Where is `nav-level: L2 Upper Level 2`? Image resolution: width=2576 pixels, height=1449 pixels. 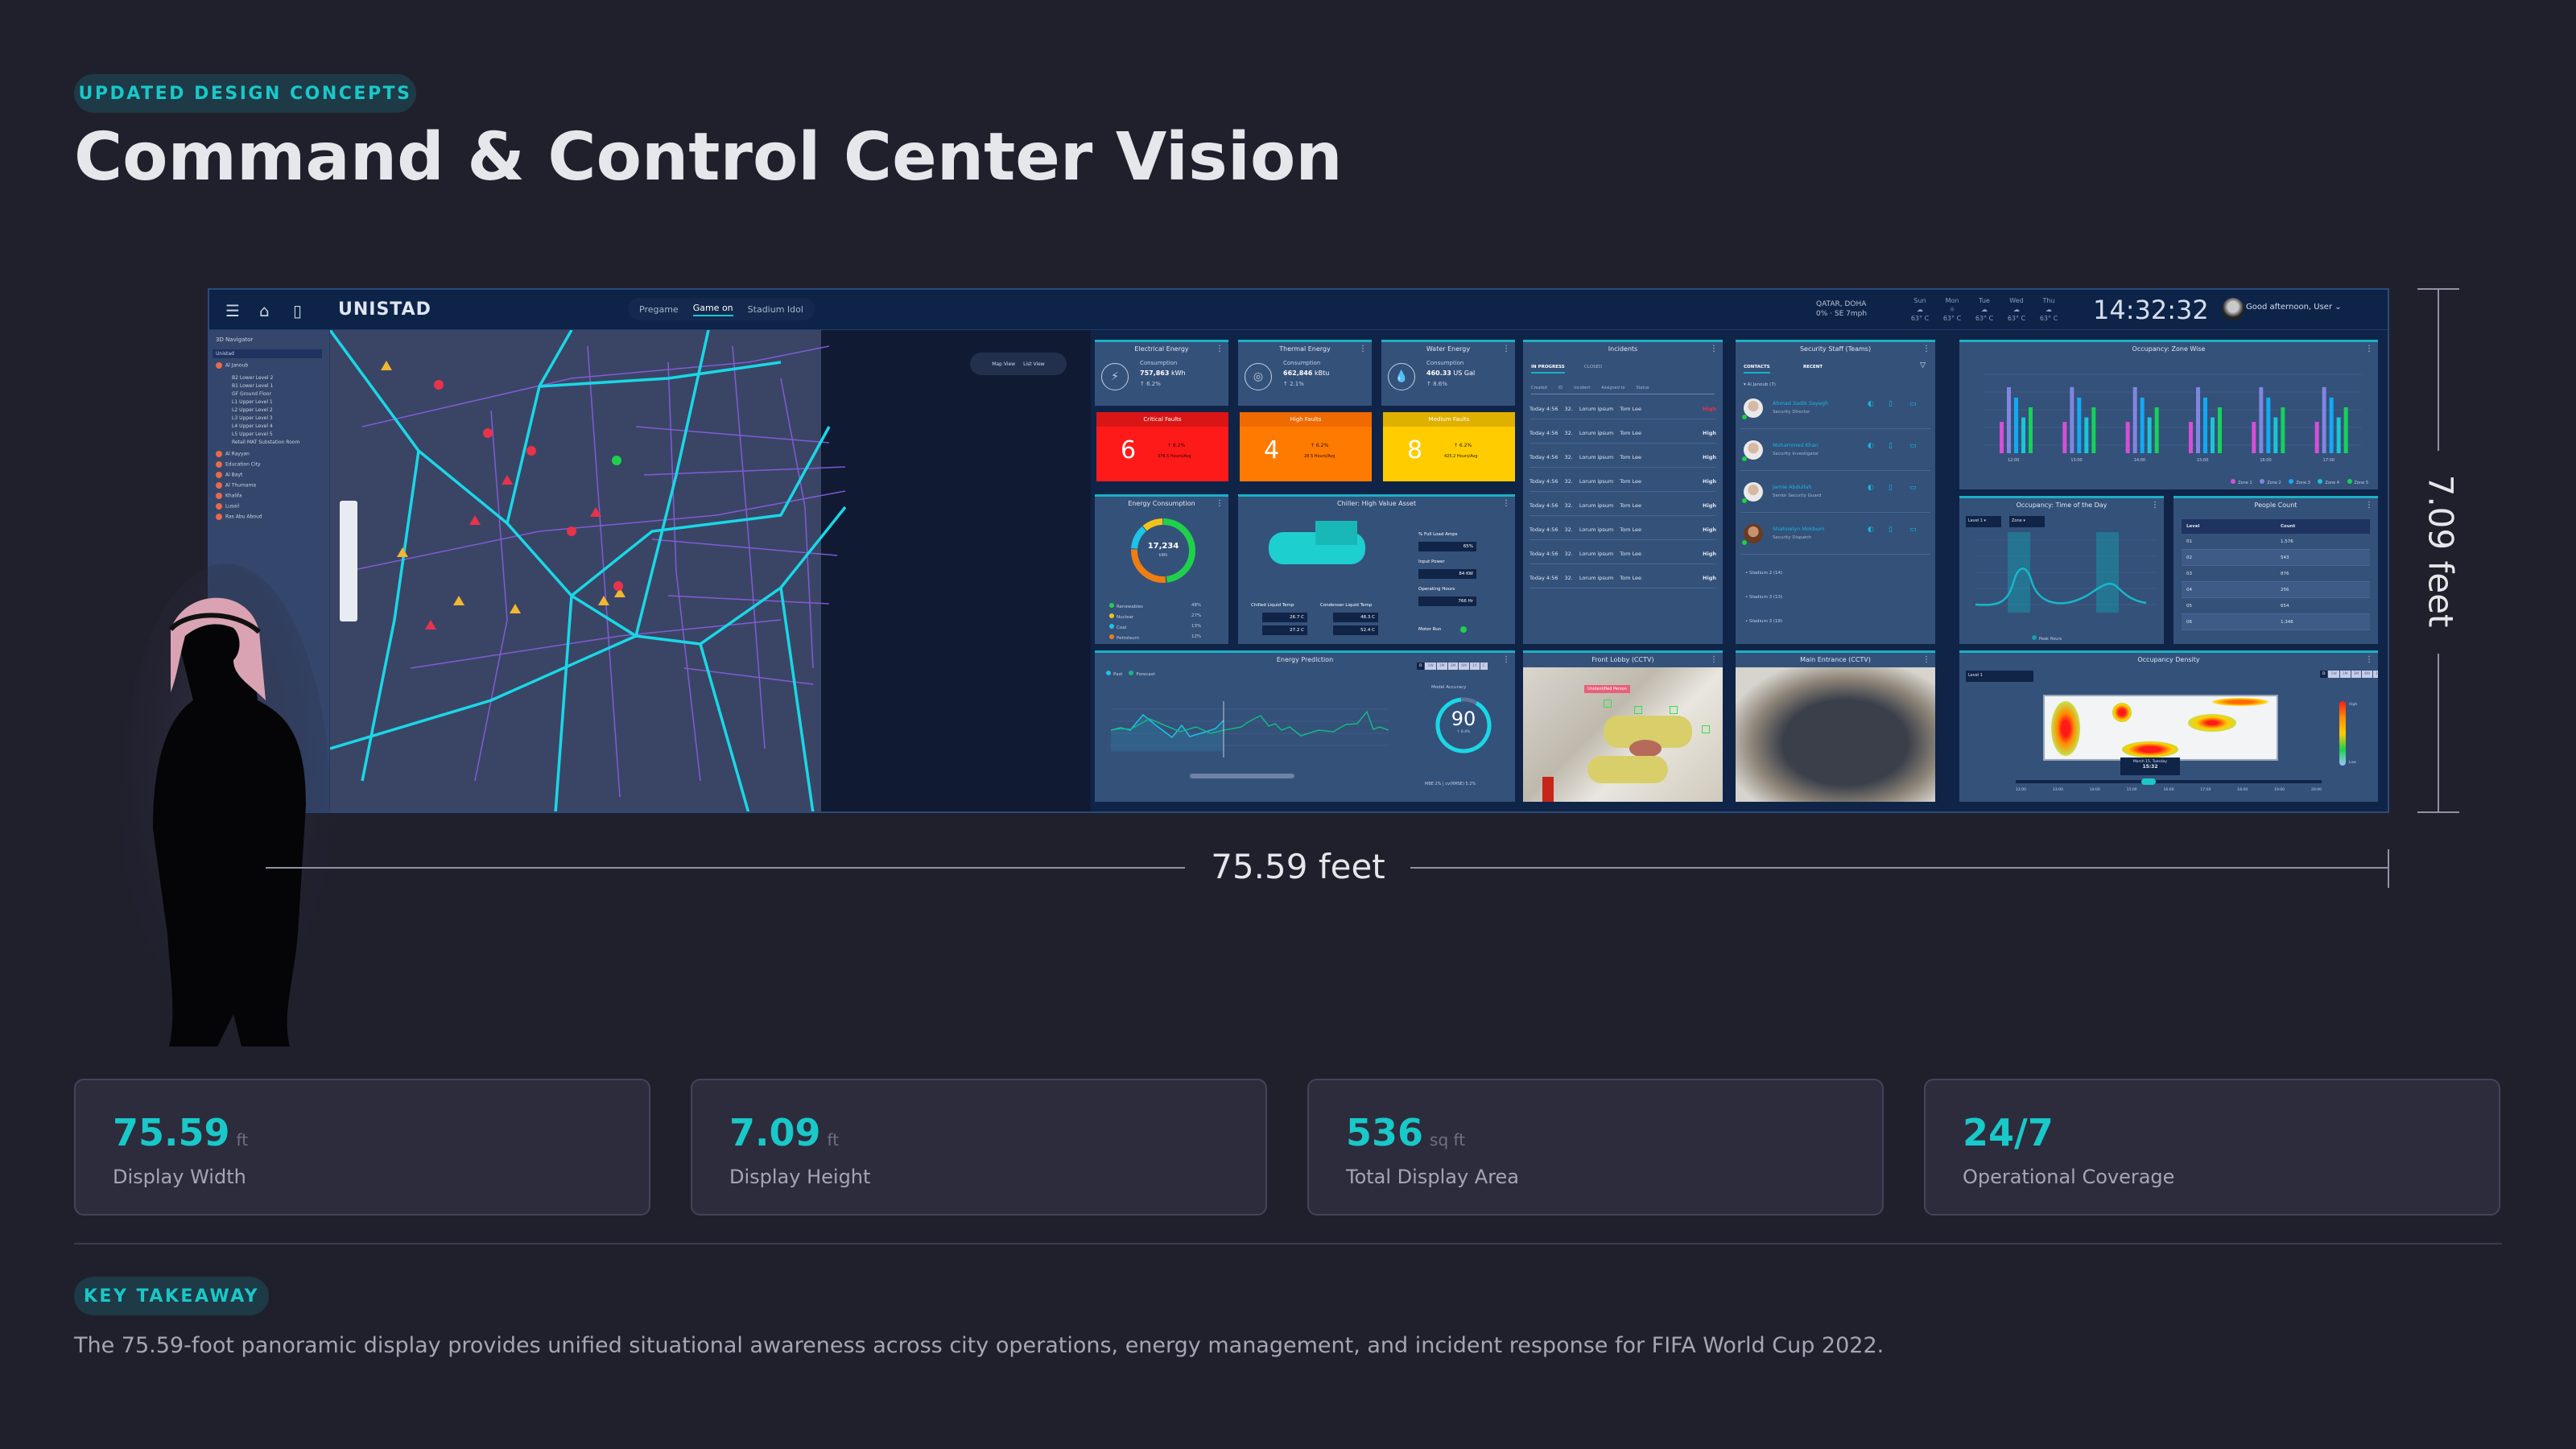 nav-level: L2 Upper Level 2 is located at coordinates (252, 410).